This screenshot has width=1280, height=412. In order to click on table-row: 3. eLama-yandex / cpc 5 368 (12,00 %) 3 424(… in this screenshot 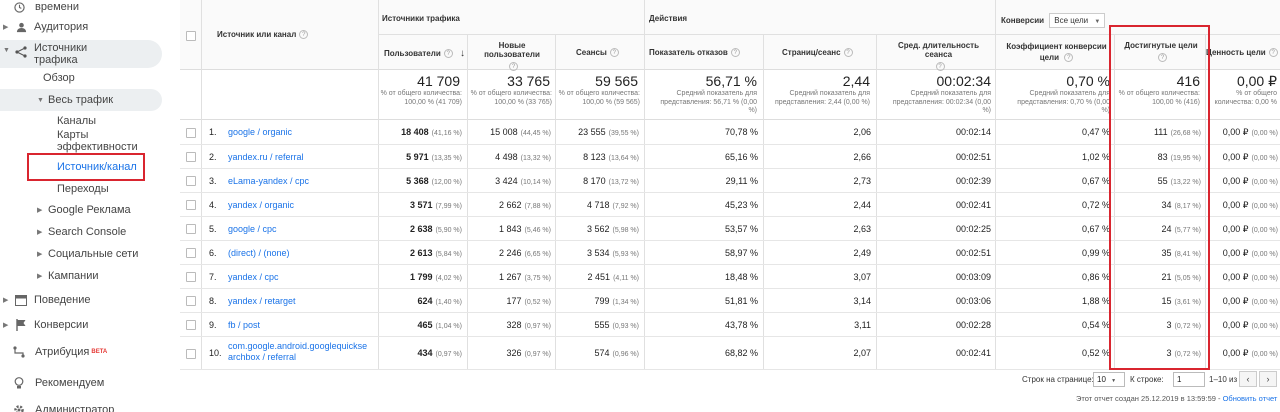, I will do `click(730, 181)`.